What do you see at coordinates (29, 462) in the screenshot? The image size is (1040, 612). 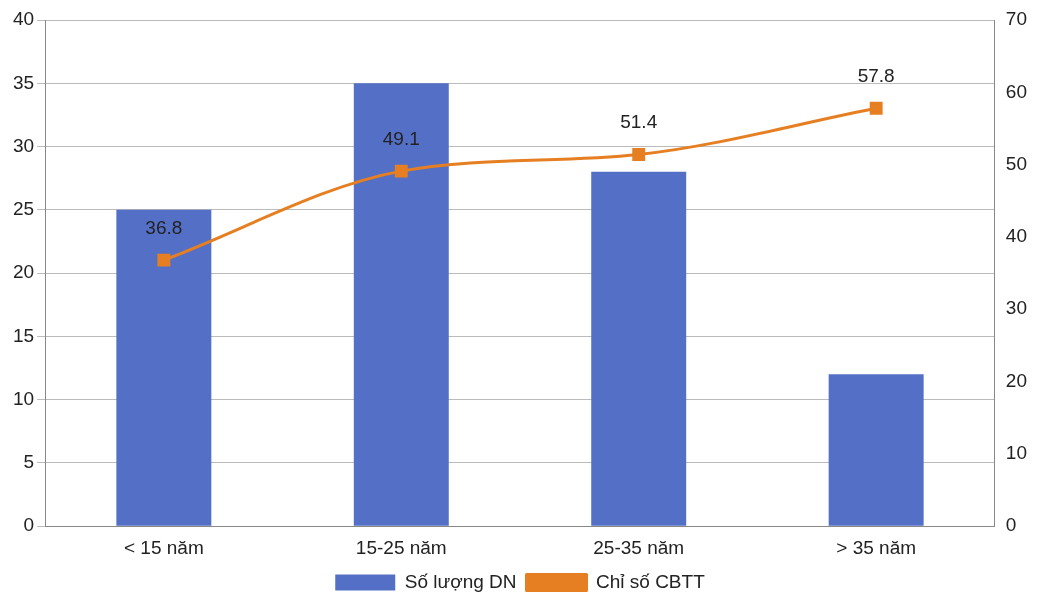 I see `y-tick-label: 5` at bounding box center [29, 462].